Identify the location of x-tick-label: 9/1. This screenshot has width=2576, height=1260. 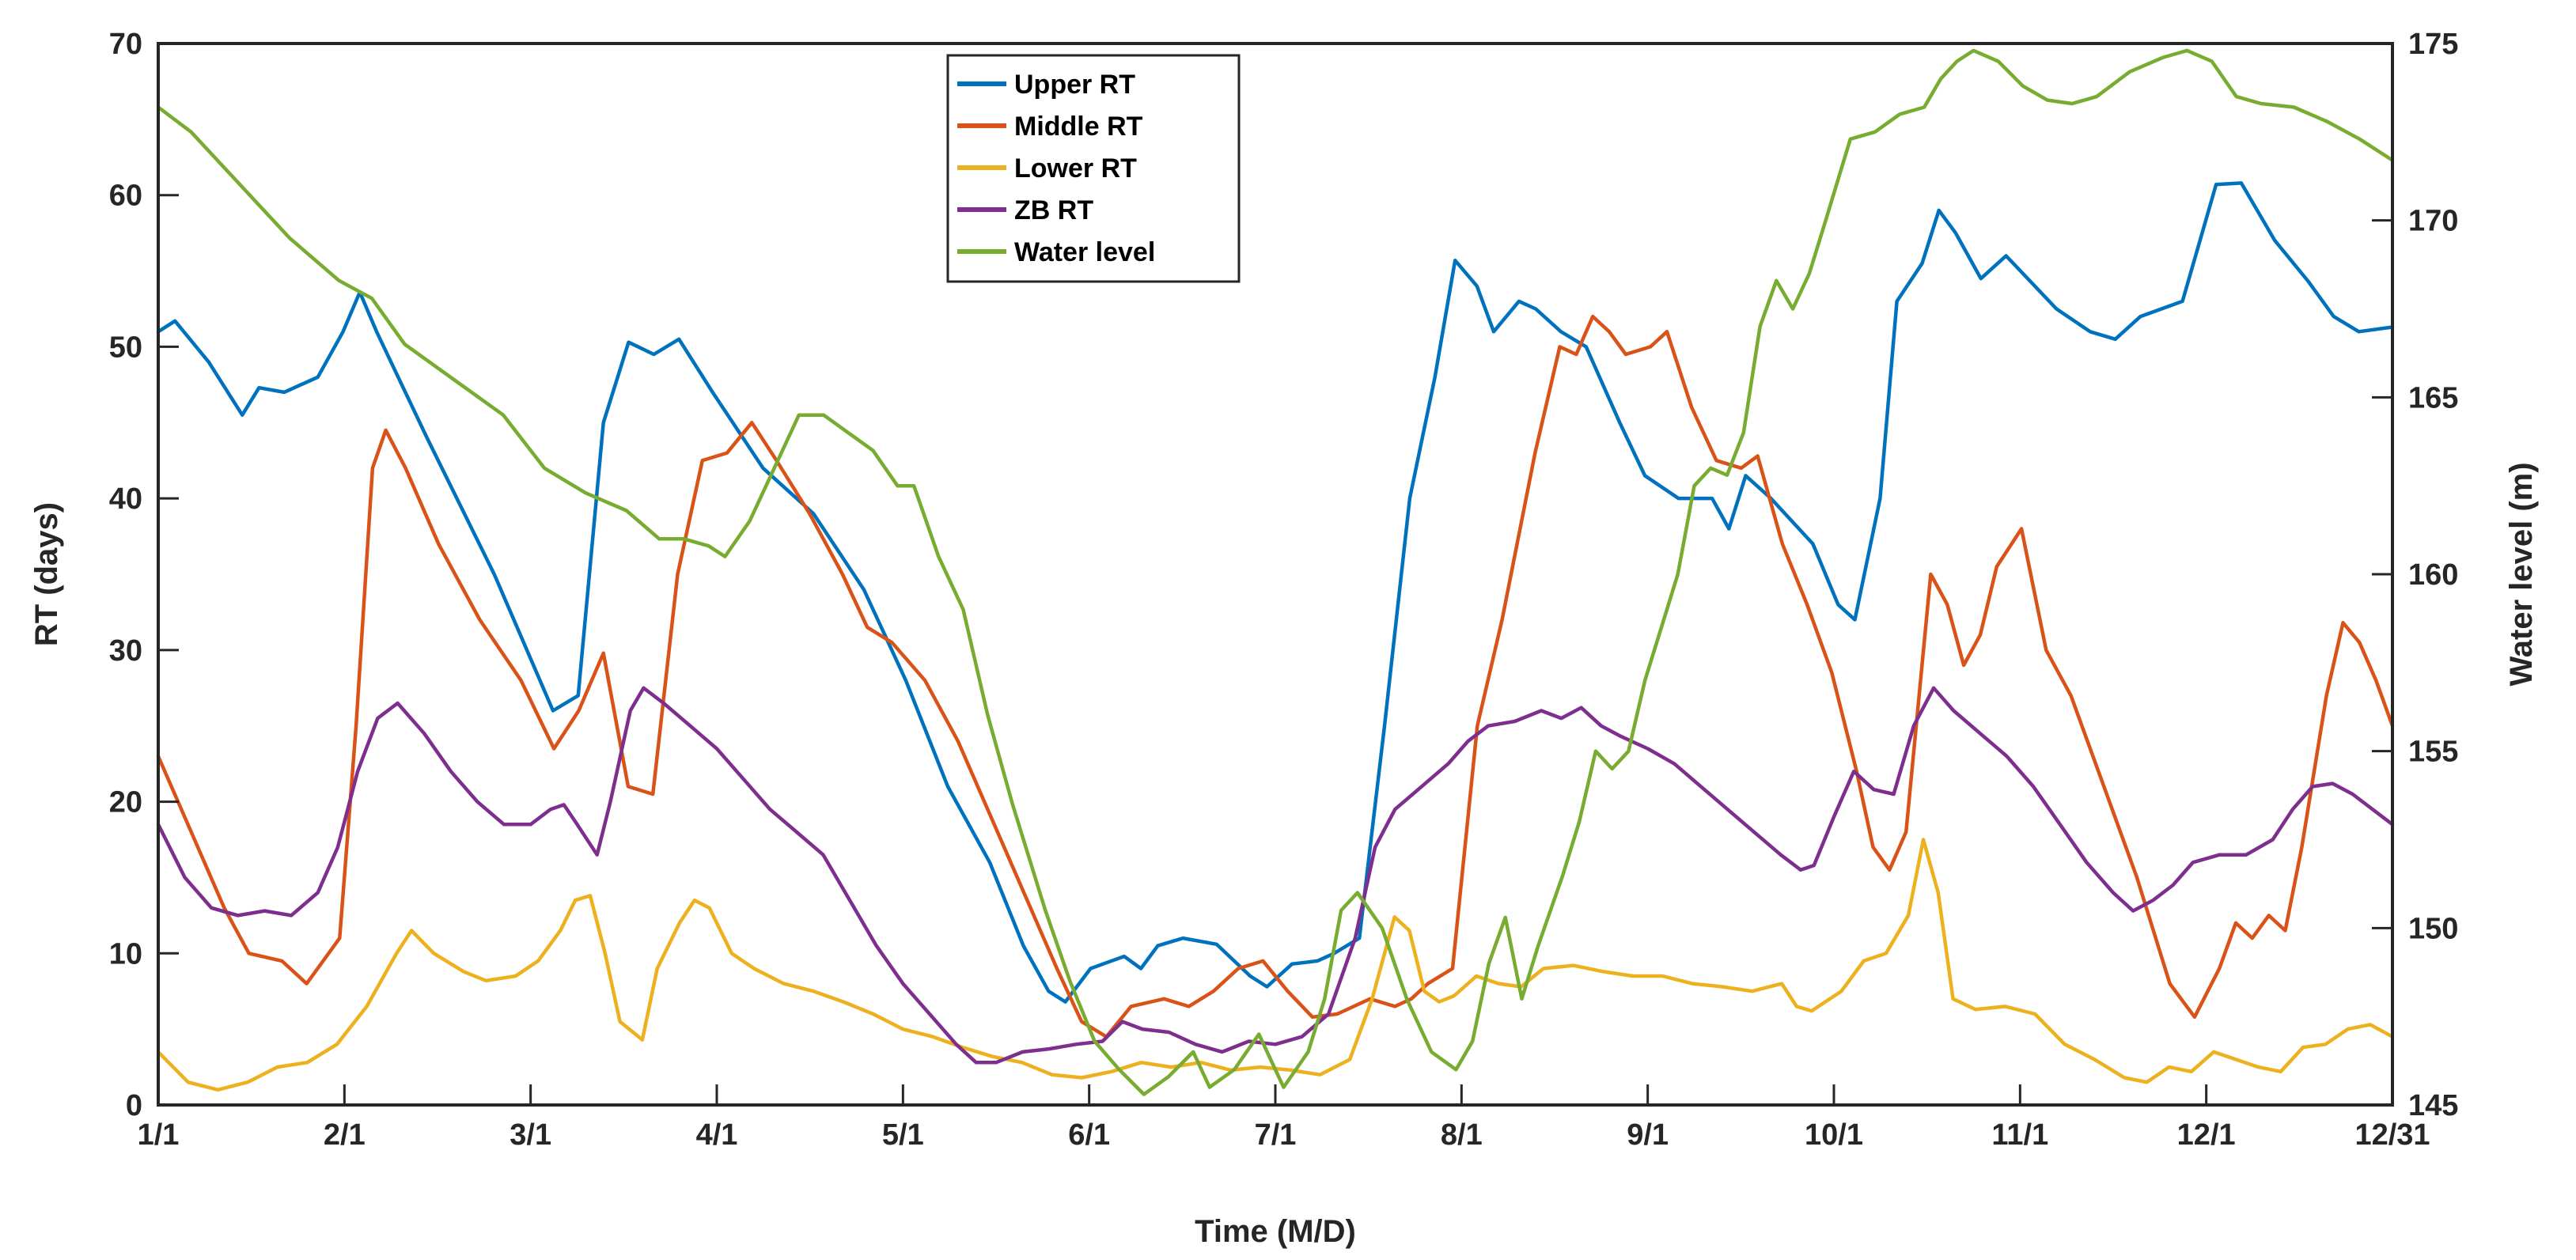
(1648, 1135).